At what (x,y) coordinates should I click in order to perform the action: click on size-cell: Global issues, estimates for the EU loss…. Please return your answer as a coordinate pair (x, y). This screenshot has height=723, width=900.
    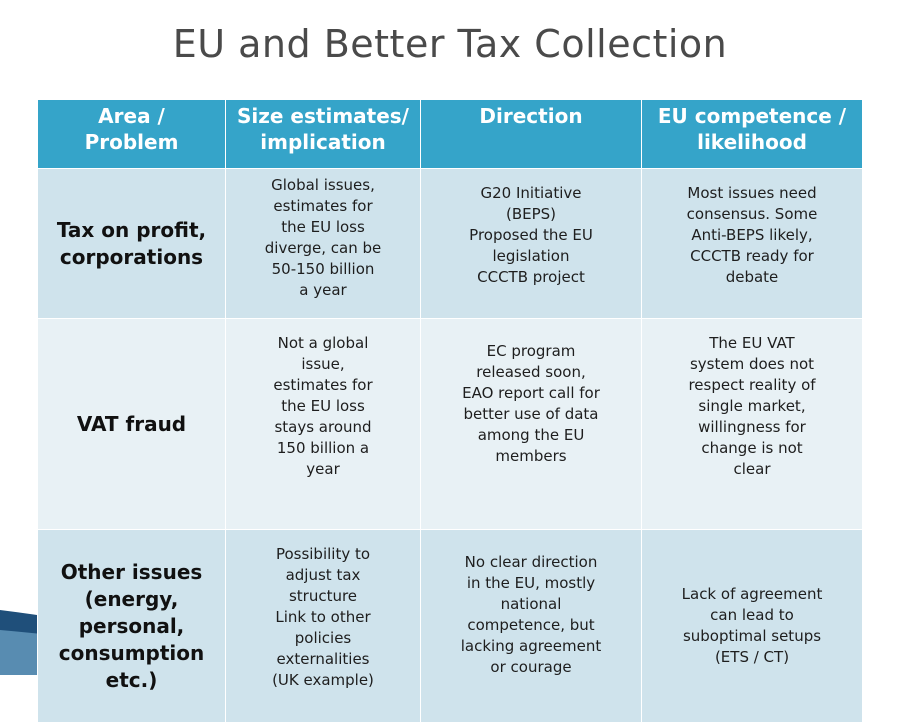
    Looking at the image, I should click on (323, 243).